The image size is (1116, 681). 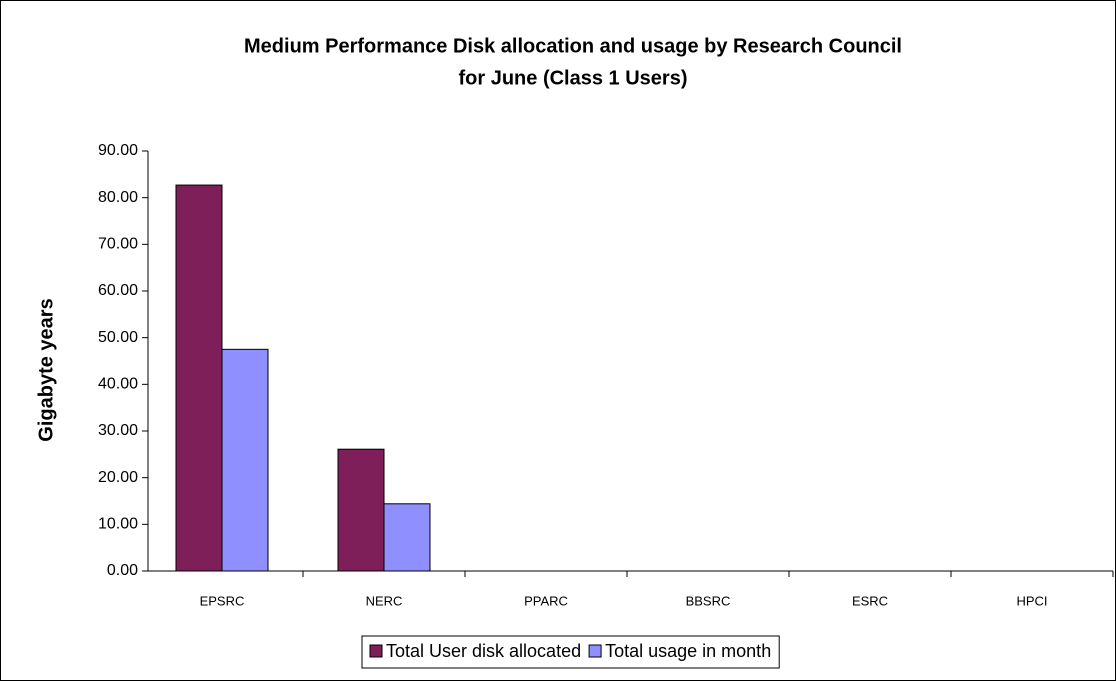 What do you see at coordinates (118, 337) in the screenshot?
I see `y-tick-label: 50.00` at bounding box center [118, 337].